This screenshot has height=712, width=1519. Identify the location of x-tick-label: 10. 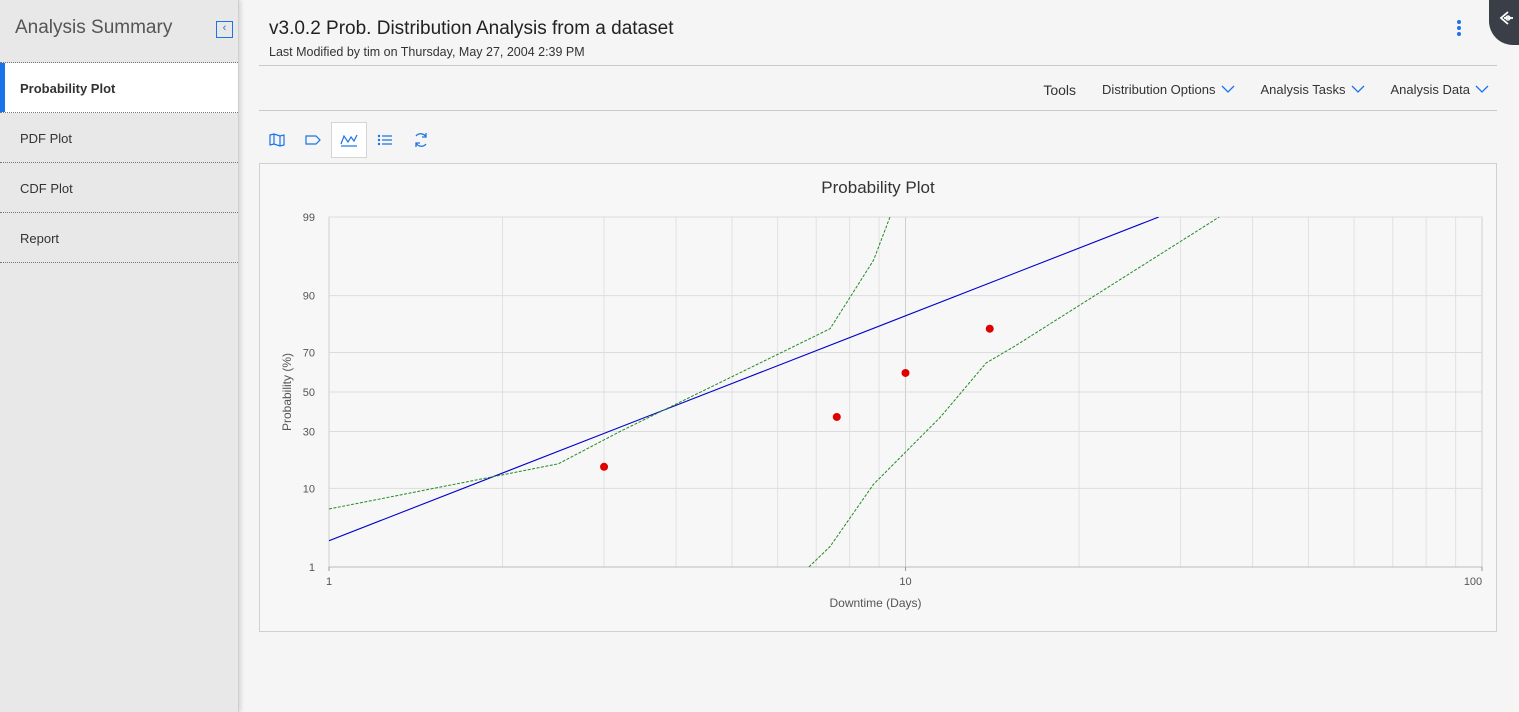
(905, 582).